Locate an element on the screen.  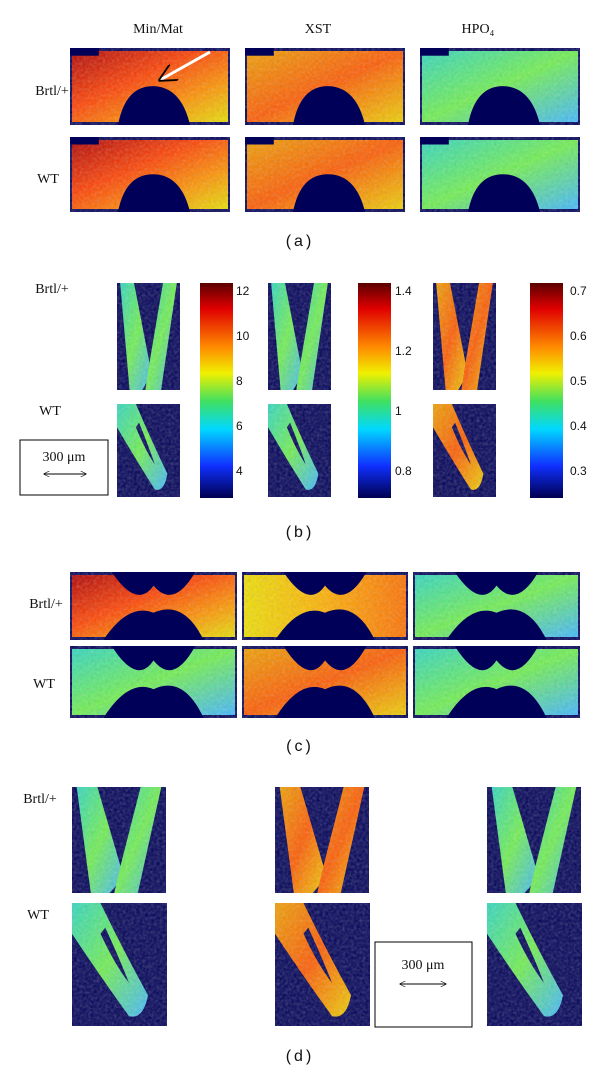
colorbar-label: 1 is located at coordinates (398, 411).